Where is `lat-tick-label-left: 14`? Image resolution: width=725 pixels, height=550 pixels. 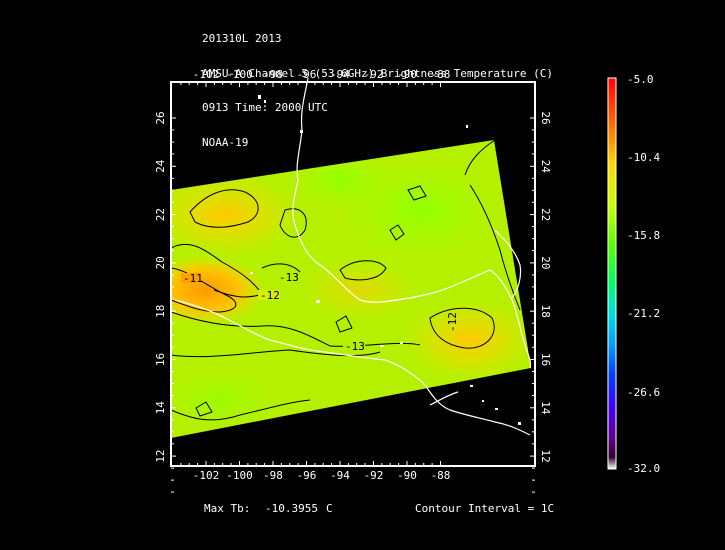
lat-tick-label-left: 14 is located at coordinates (160, 408).